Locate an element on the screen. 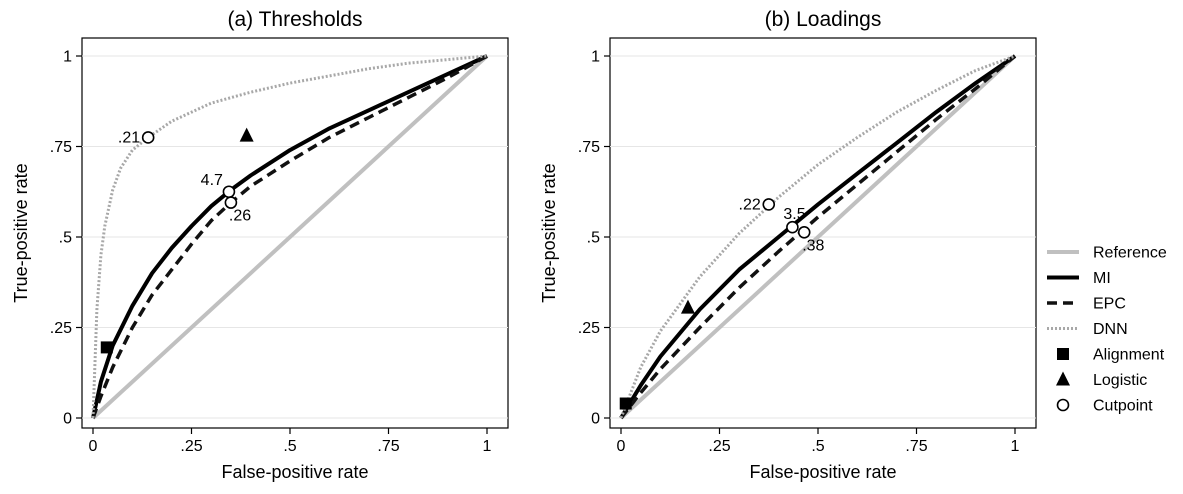 Image resolution: width=1183 pixels, height=494 pixels. legend-key-cutpoint is located at coordinates (1063, 405).